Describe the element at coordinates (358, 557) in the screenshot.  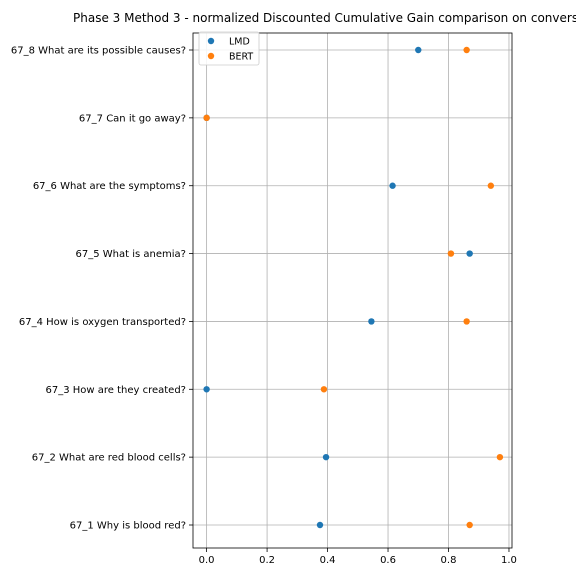
I see `x-axis: 0.0 0.2 0.4 0.6 0.8 1.0` at that location.